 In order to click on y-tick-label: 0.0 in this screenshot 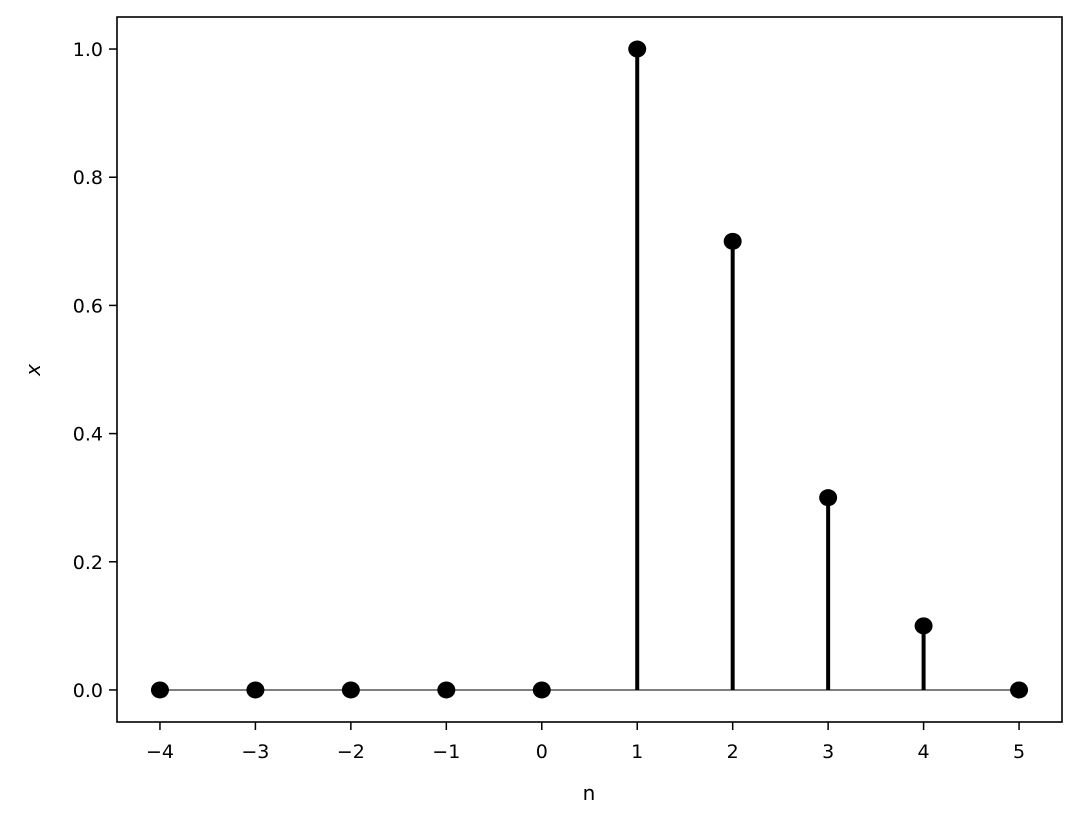, I will do `click(88, 691)`.